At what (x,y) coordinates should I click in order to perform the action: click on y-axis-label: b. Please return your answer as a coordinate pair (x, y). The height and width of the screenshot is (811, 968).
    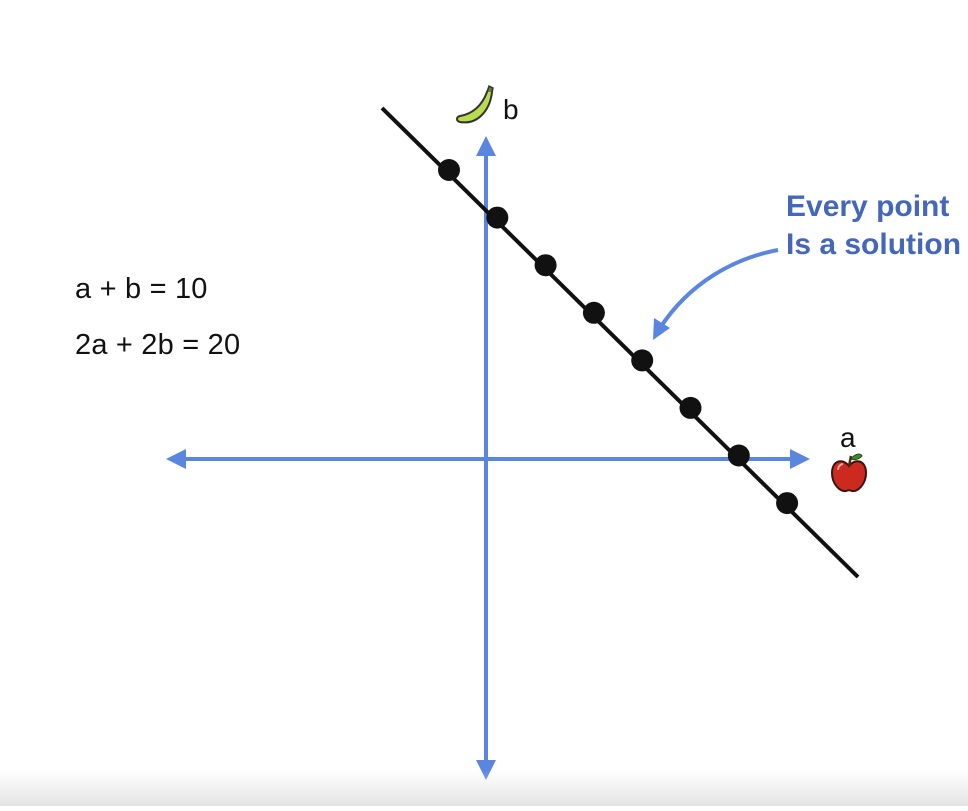
    Looking at the image, I should click on (511, 110).